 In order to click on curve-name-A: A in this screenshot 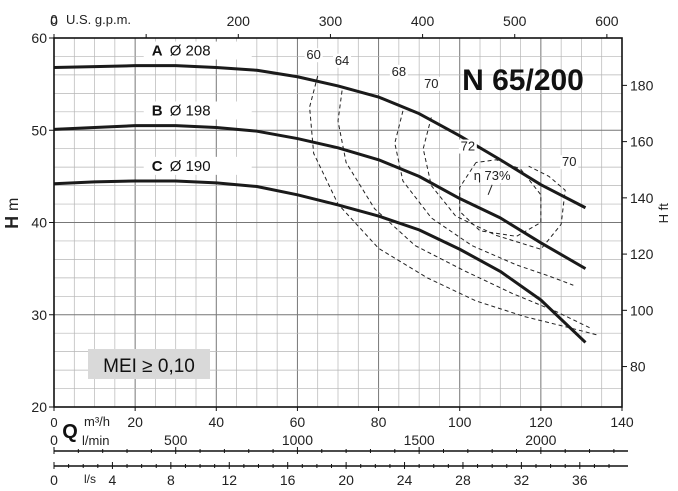, I will do `click(157, 51)`.